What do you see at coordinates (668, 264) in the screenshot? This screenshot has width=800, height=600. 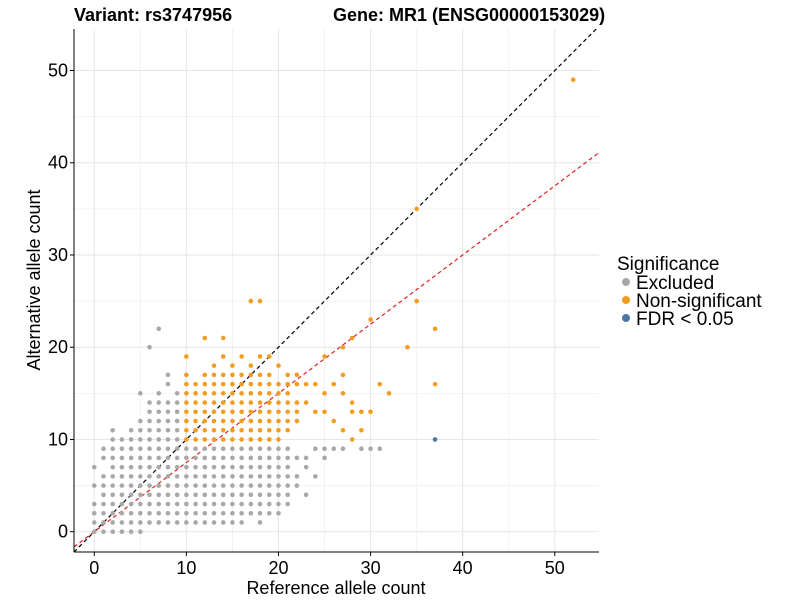 I see `legend-title: Significance` at bounding box center [668, 264].